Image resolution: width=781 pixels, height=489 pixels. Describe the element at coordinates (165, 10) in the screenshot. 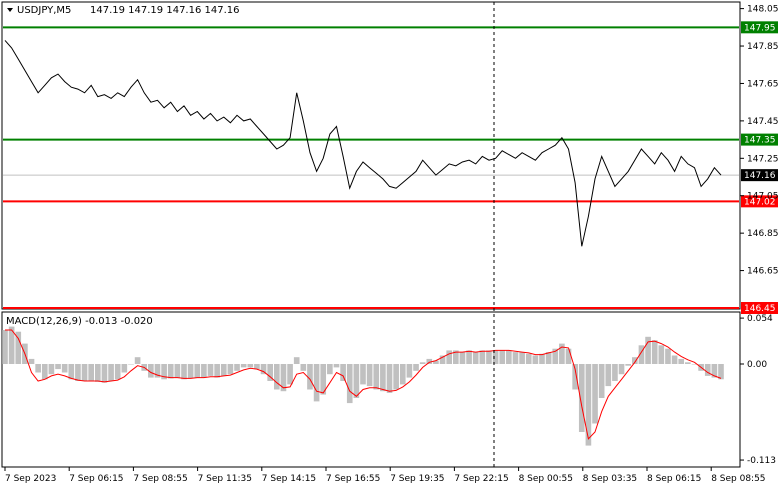

I see `ohlc-label: 147.19 147.19 147.16 147.16` at that location.